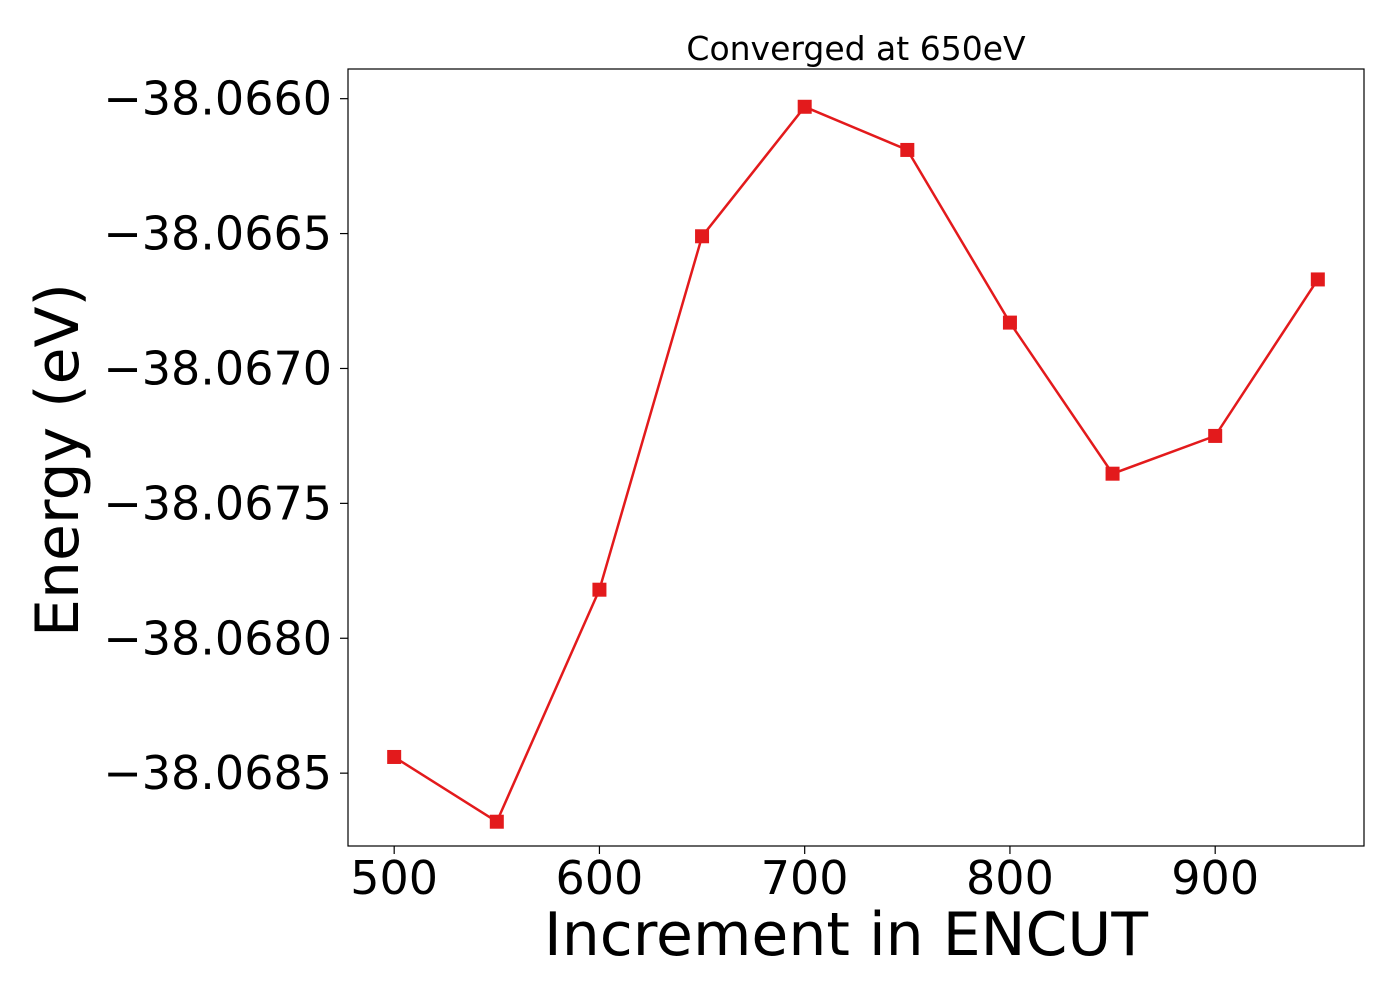  Describe the element at coordinates (856, 48) in the screenshot. I see `chart-title: Converged at 650eV` at that location.